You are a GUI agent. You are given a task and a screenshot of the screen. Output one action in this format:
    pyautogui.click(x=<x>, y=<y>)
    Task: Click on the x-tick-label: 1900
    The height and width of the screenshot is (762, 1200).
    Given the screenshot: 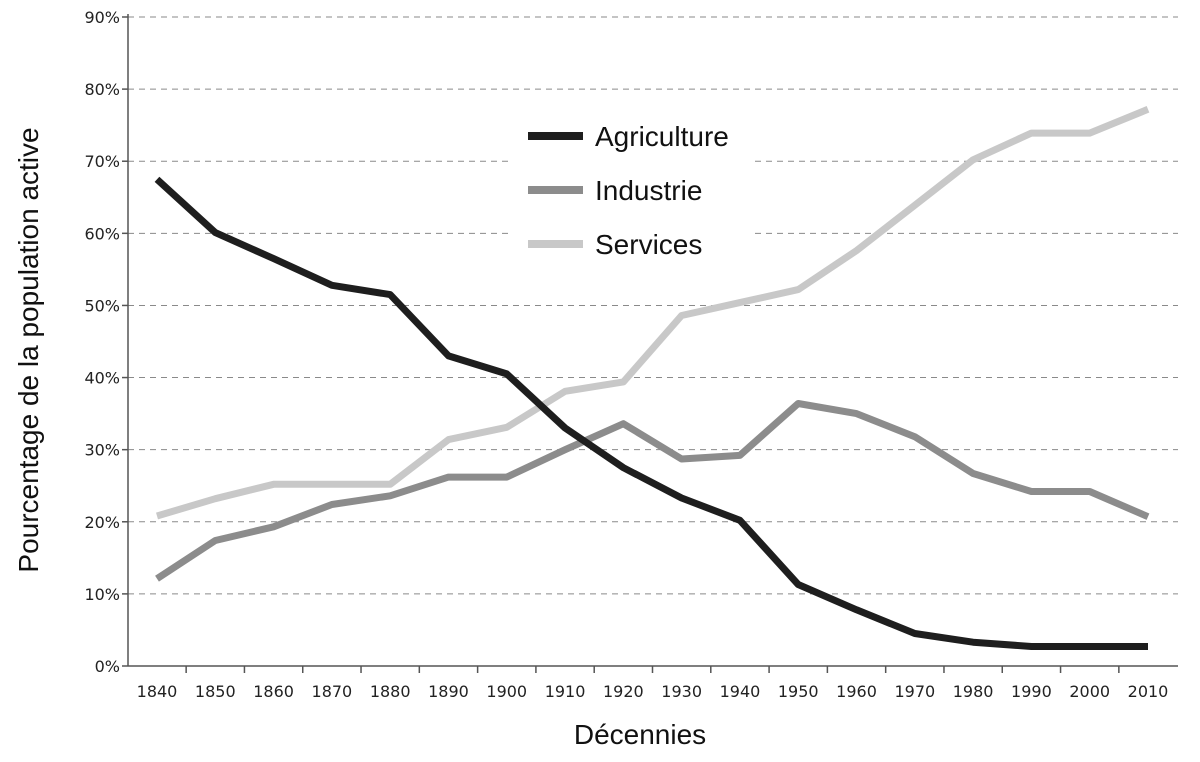 What is the action you would take?
    pyautogui.click(x=506, y=691)
    